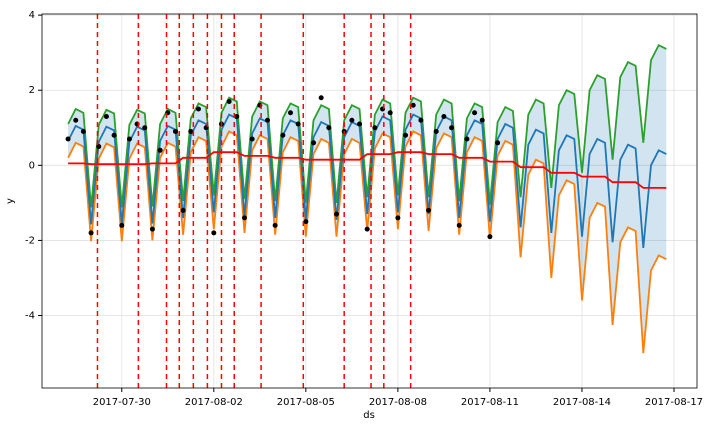 The height and width of the screenshot is (426, 713). Describe the element at coordinates (32, 90) in the screenshot. I see `y-tick-label: 2` at that location.